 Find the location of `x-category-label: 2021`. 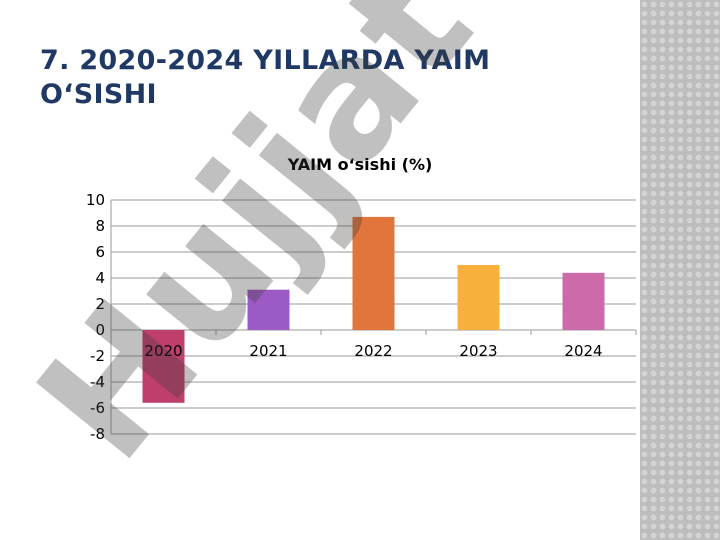

x-category-label: 2021 is located at coordinates (268, 351).